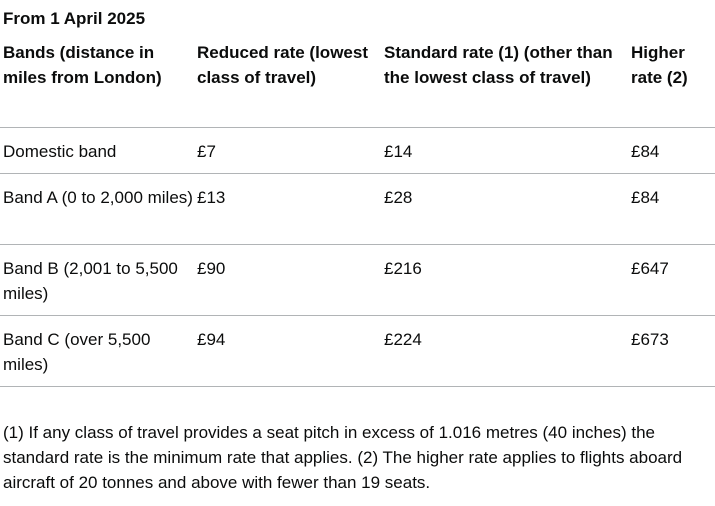 This screenshot has width=715, height=506. I want to click on reduced-rate-cell: £94, so click(287, 351).